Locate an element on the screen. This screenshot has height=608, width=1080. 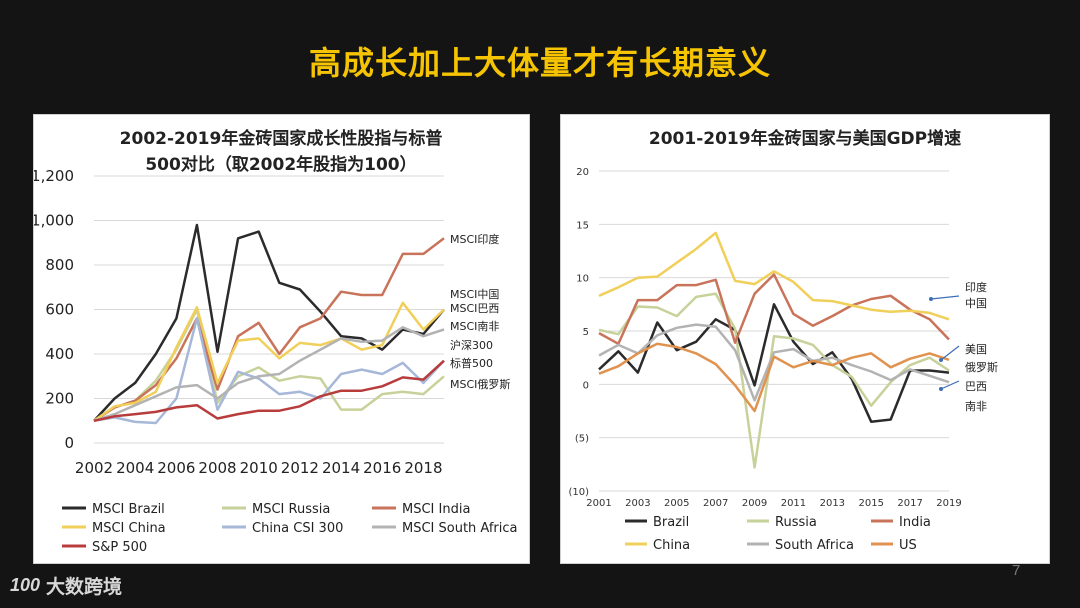
series-annotation: 沪深300 is located at coordinates (471, 345).